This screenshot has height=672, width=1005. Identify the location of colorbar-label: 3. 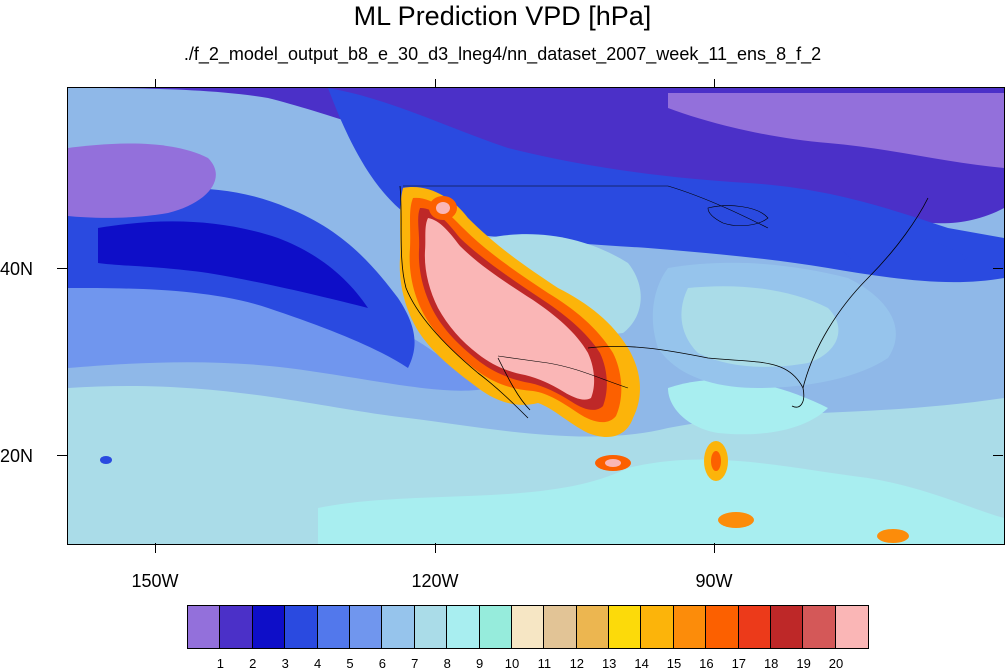
(285, 663).